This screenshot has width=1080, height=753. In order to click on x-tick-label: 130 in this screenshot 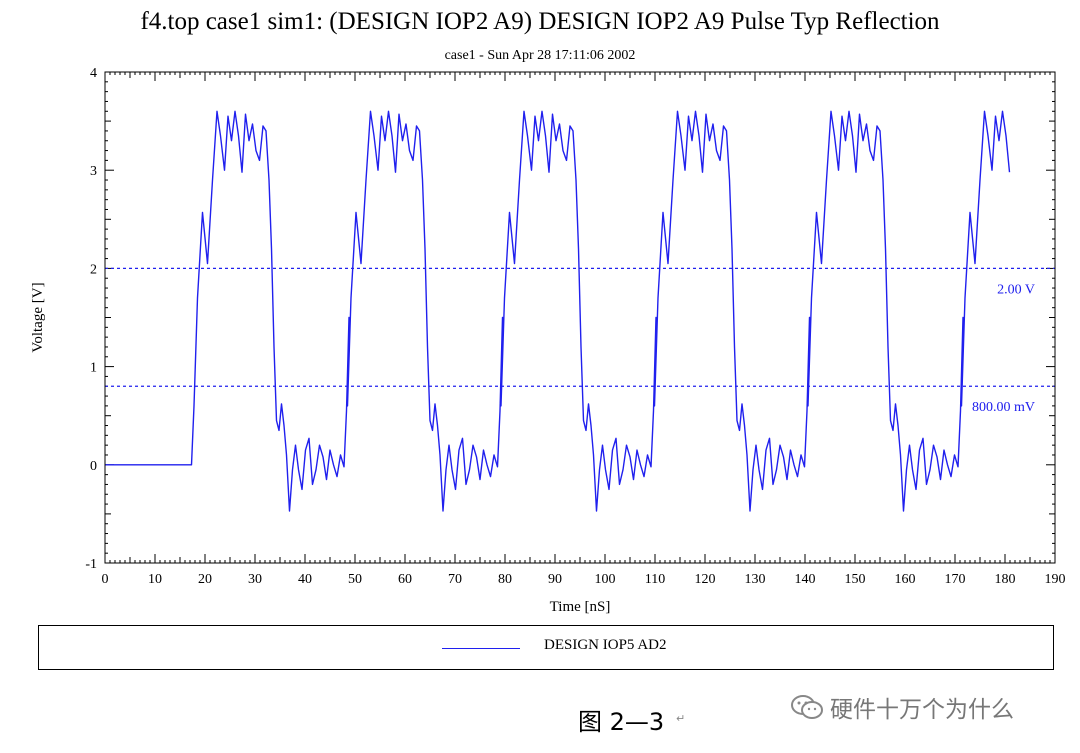, I will do `click(755, 579)`.